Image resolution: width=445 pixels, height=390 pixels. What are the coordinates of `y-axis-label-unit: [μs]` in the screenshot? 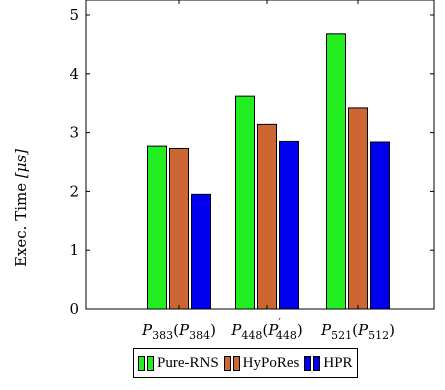 It's located at (21, 163).